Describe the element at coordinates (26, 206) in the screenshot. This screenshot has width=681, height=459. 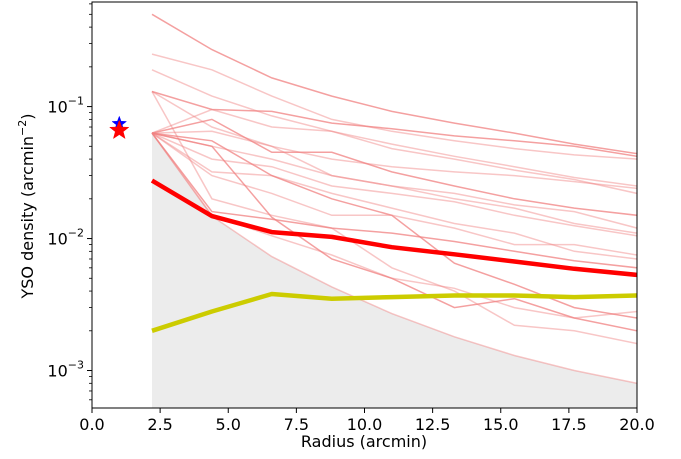
I see `y-axis-label: YSO density (arcmin−2)` at that location.